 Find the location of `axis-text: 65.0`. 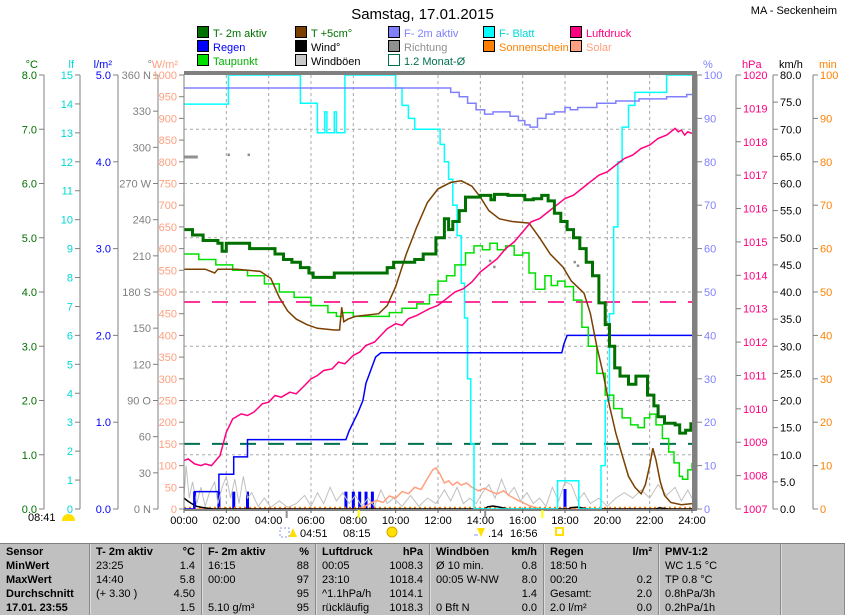

axis-text: 65.0 is located at coordinates (790, 157).